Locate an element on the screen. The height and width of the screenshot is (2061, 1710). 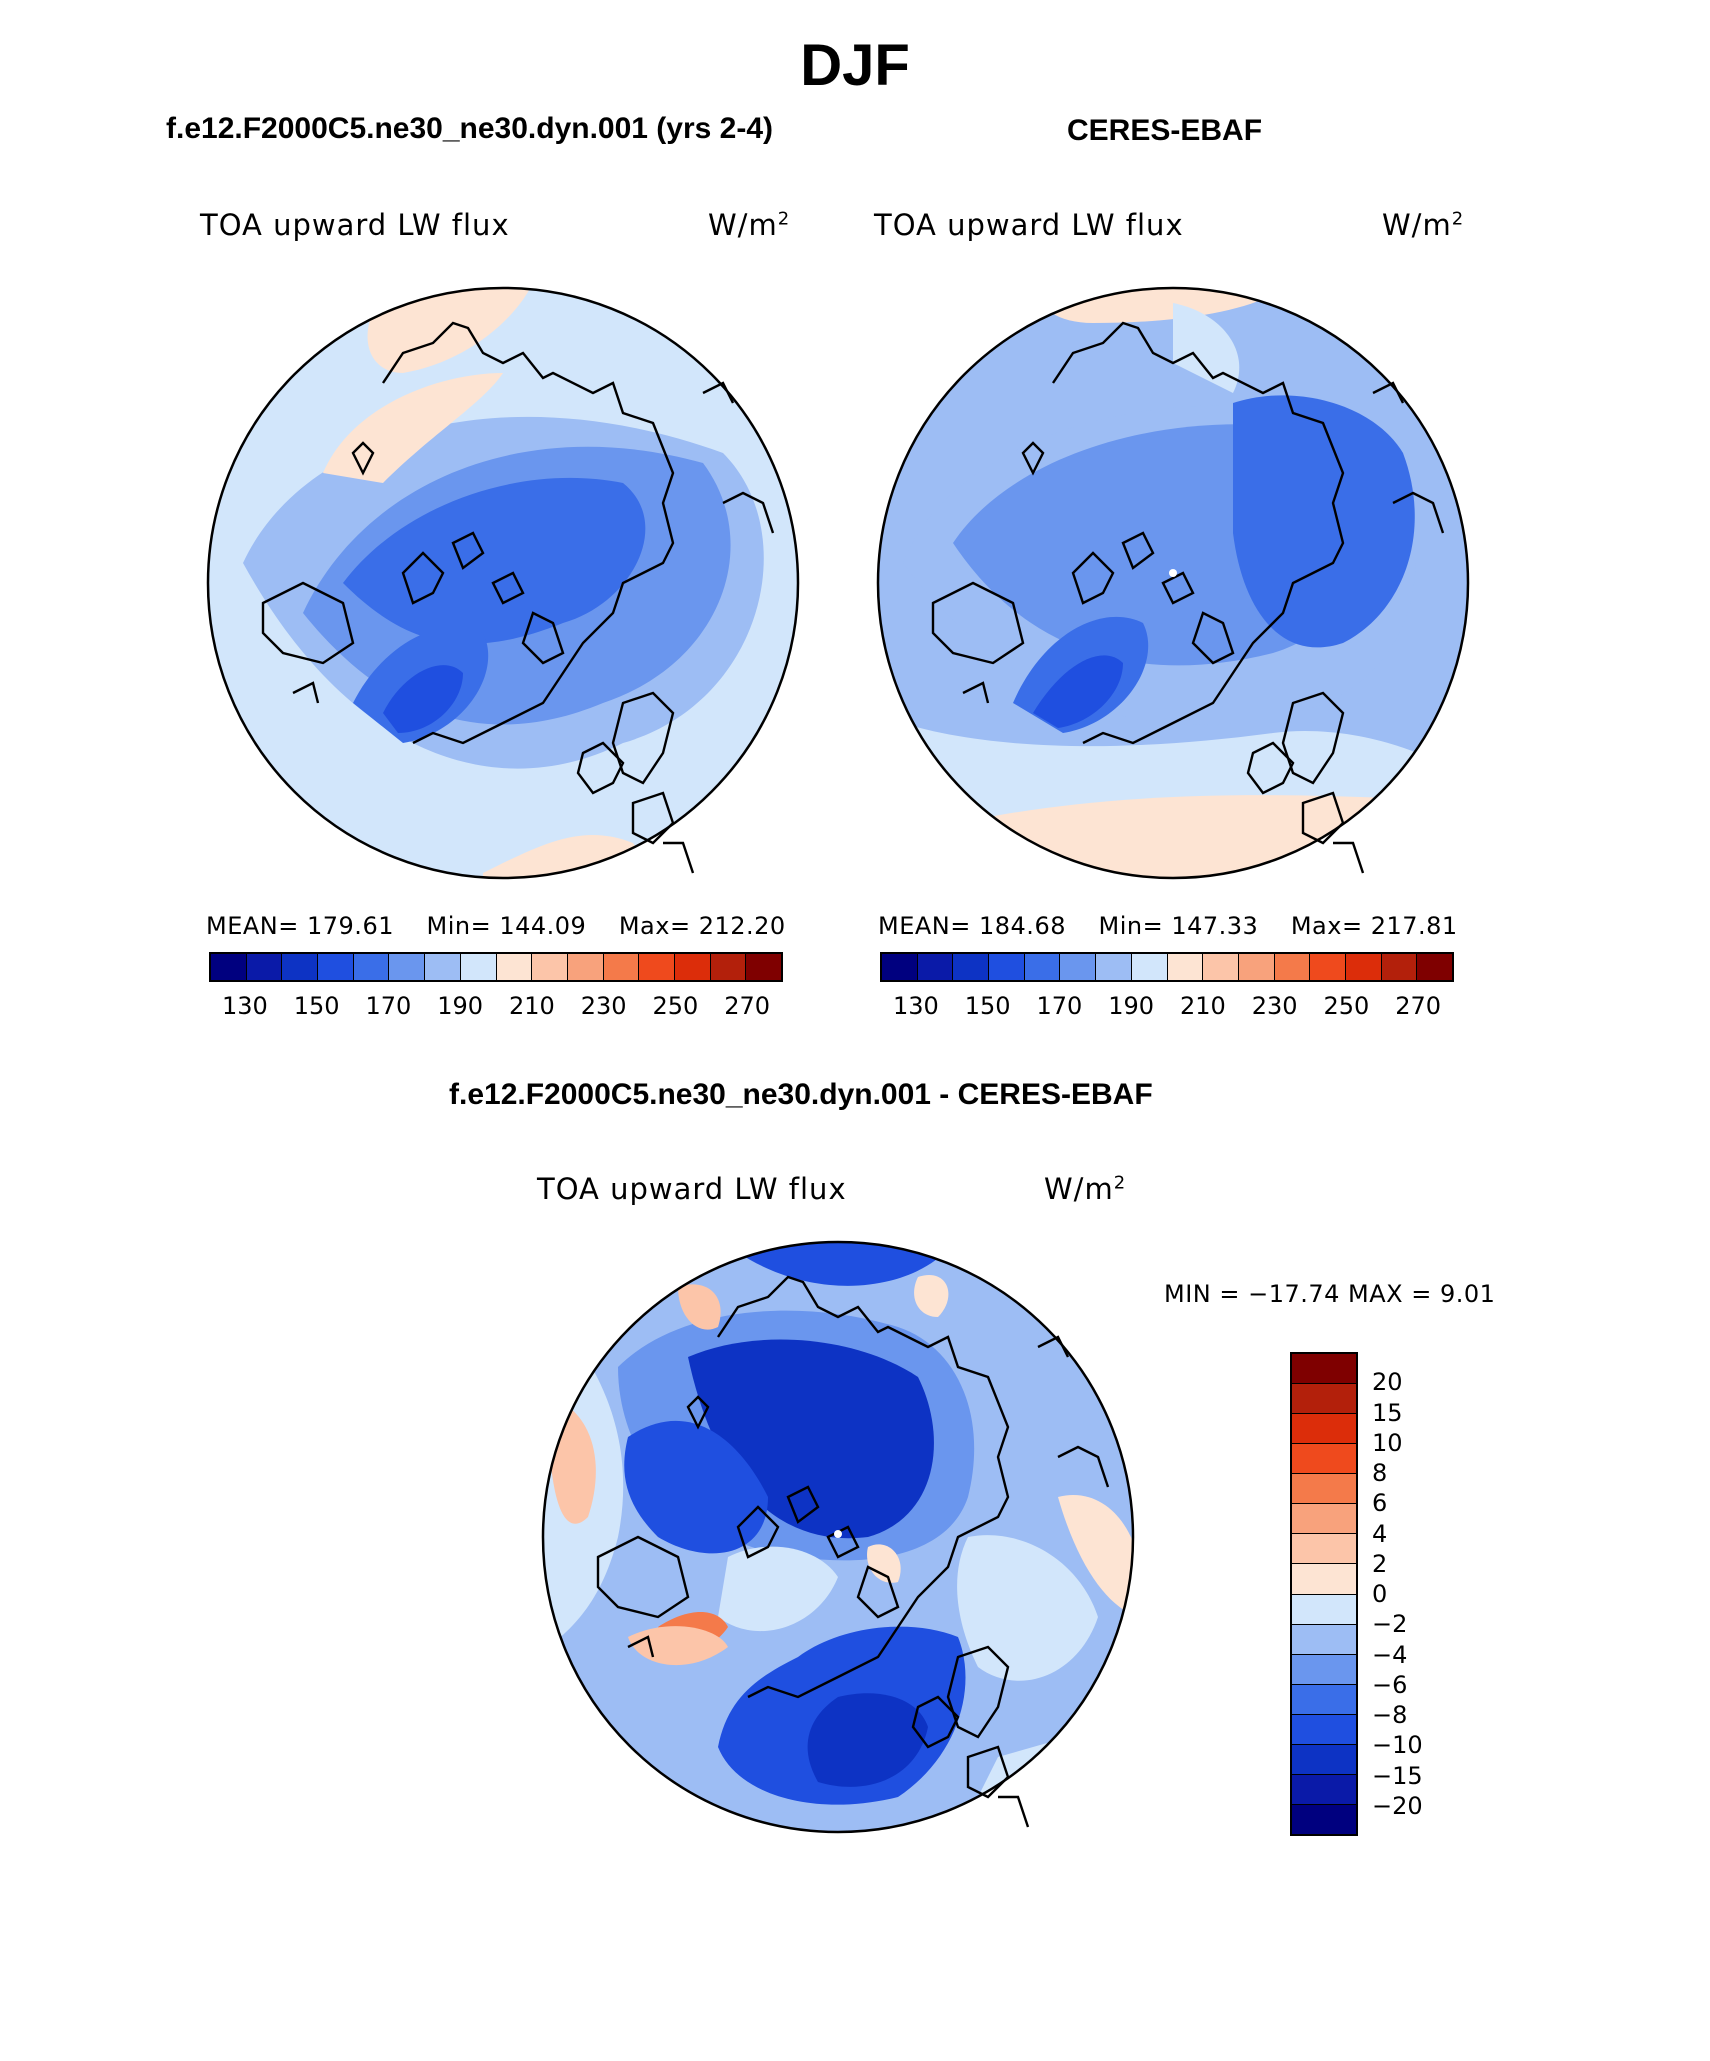
colorbar-tick-label: 10 is located at coordinates (1387, 1442).